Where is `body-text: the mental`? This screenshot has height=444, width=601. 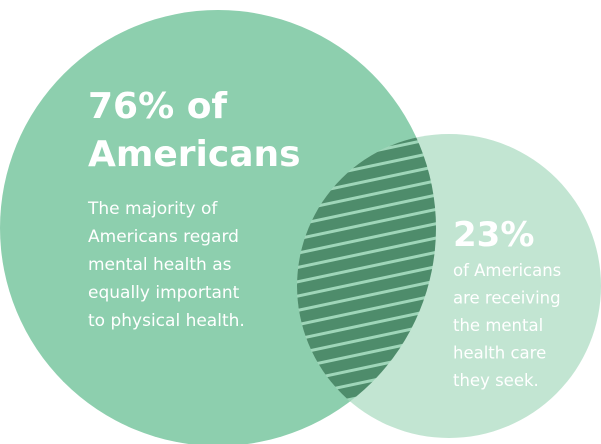
body-text: the mental is located at coordinates (498, 325).